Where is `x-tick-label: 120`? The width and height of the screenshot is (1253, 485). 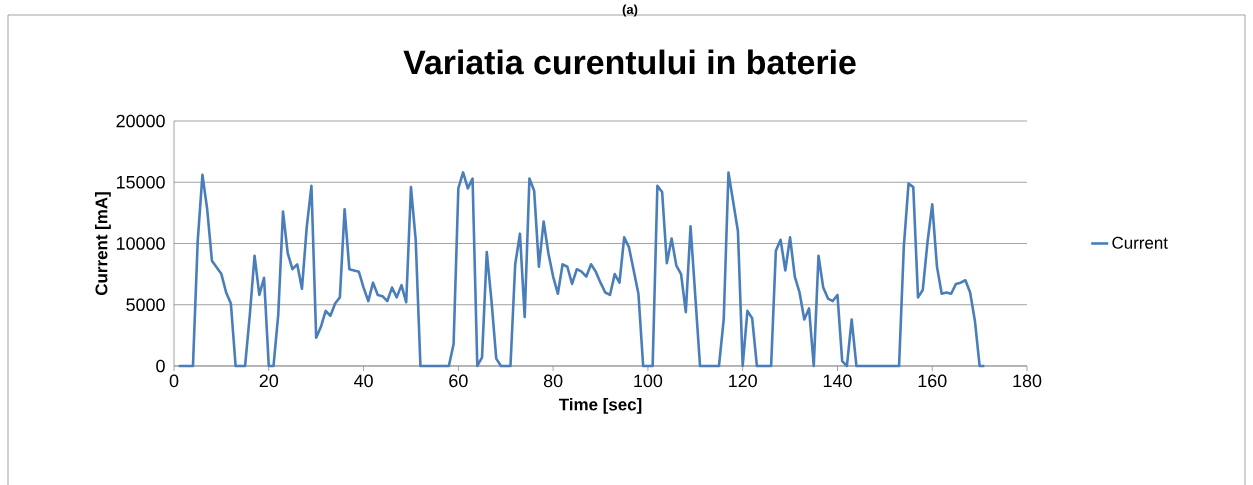
x-tick-label: 120 is located at coordinates (743, 381).